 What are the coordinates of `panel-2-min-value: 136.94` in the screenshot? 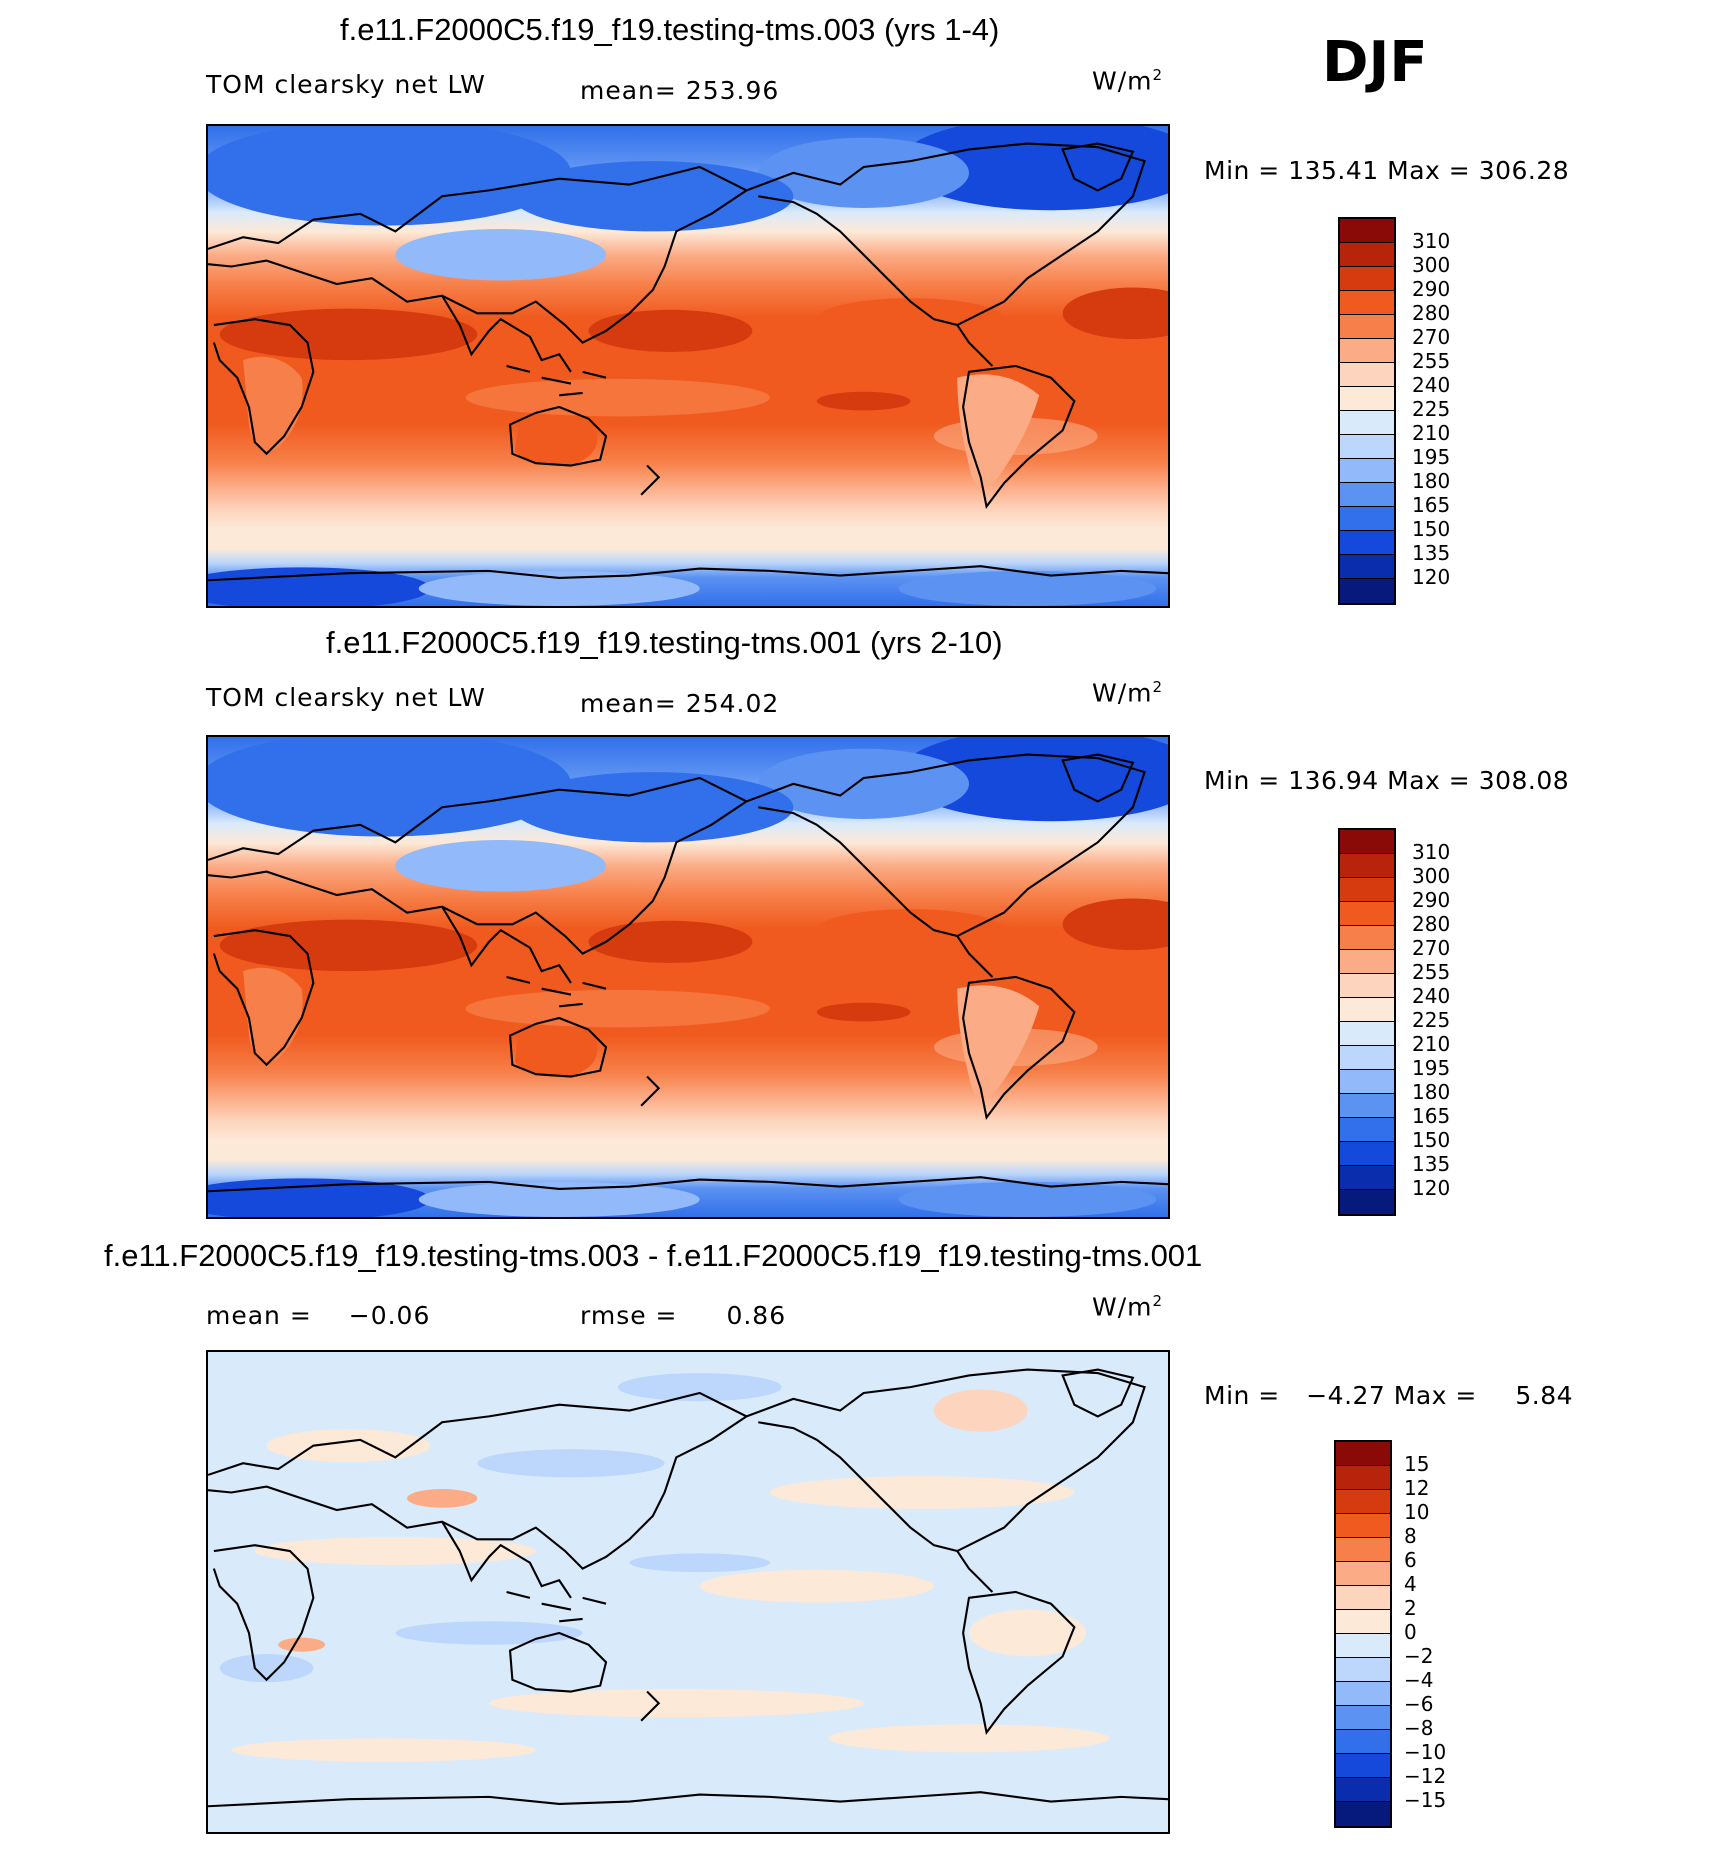 It's located at (1333, 780).